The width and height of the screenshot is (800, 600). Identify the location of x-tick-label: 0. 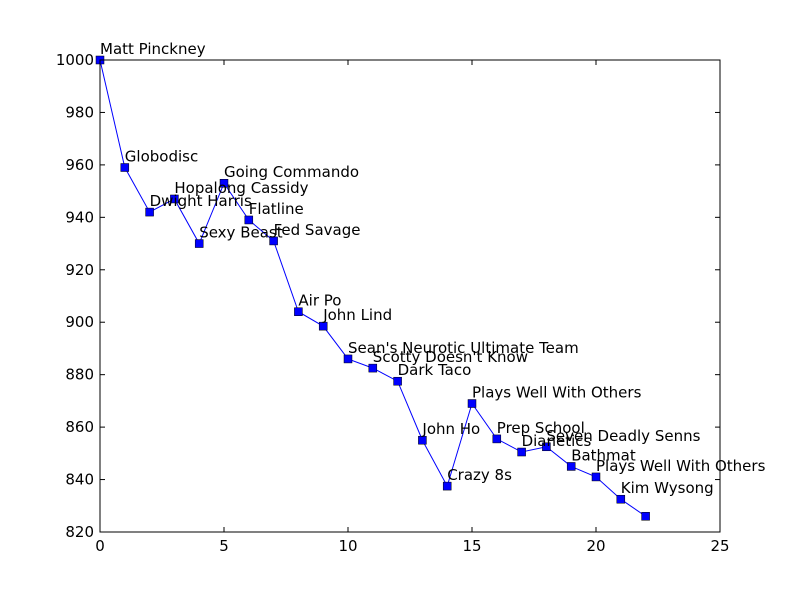
(100, 546).